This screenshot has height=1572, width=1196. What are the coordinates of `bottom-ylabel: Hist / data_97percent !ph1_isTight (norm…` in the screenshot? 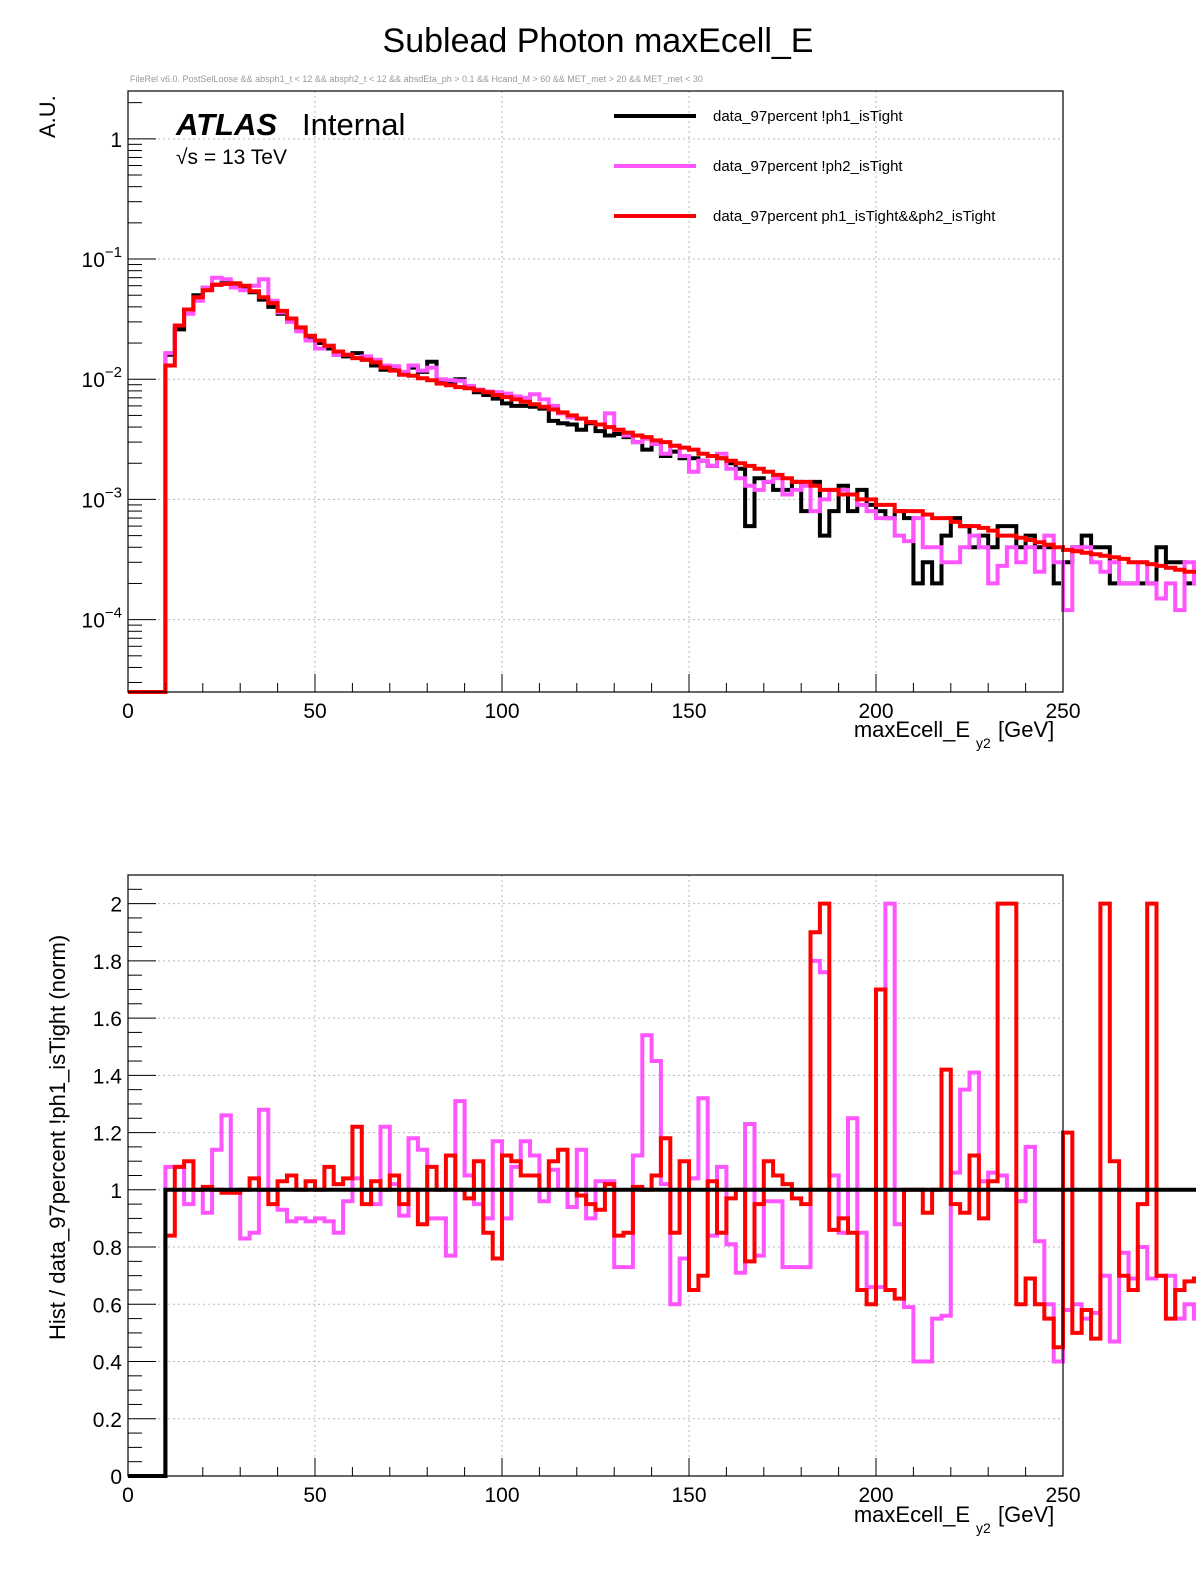 It's located at (57, 1137).